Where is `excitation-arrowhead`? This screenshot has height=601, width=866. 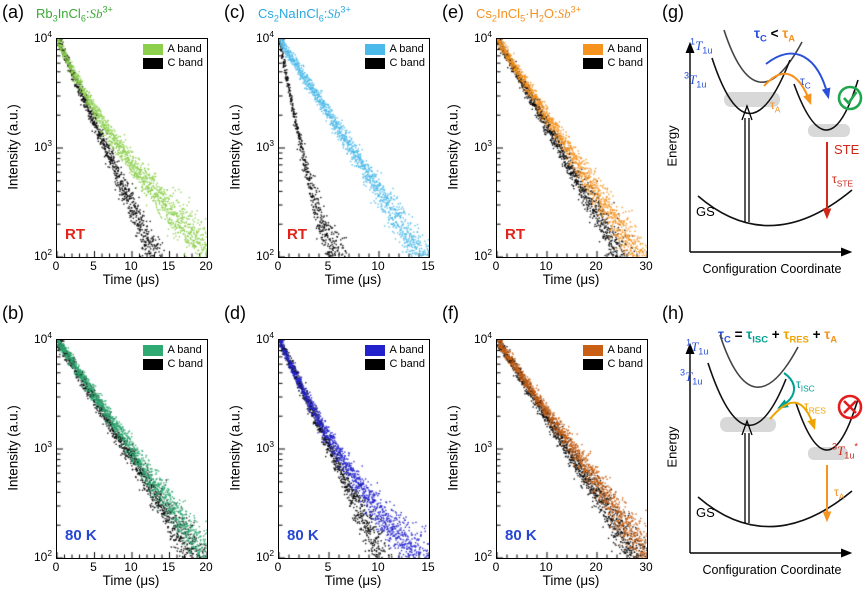 excitation-arrowhead is located at coordinates (747, 112).